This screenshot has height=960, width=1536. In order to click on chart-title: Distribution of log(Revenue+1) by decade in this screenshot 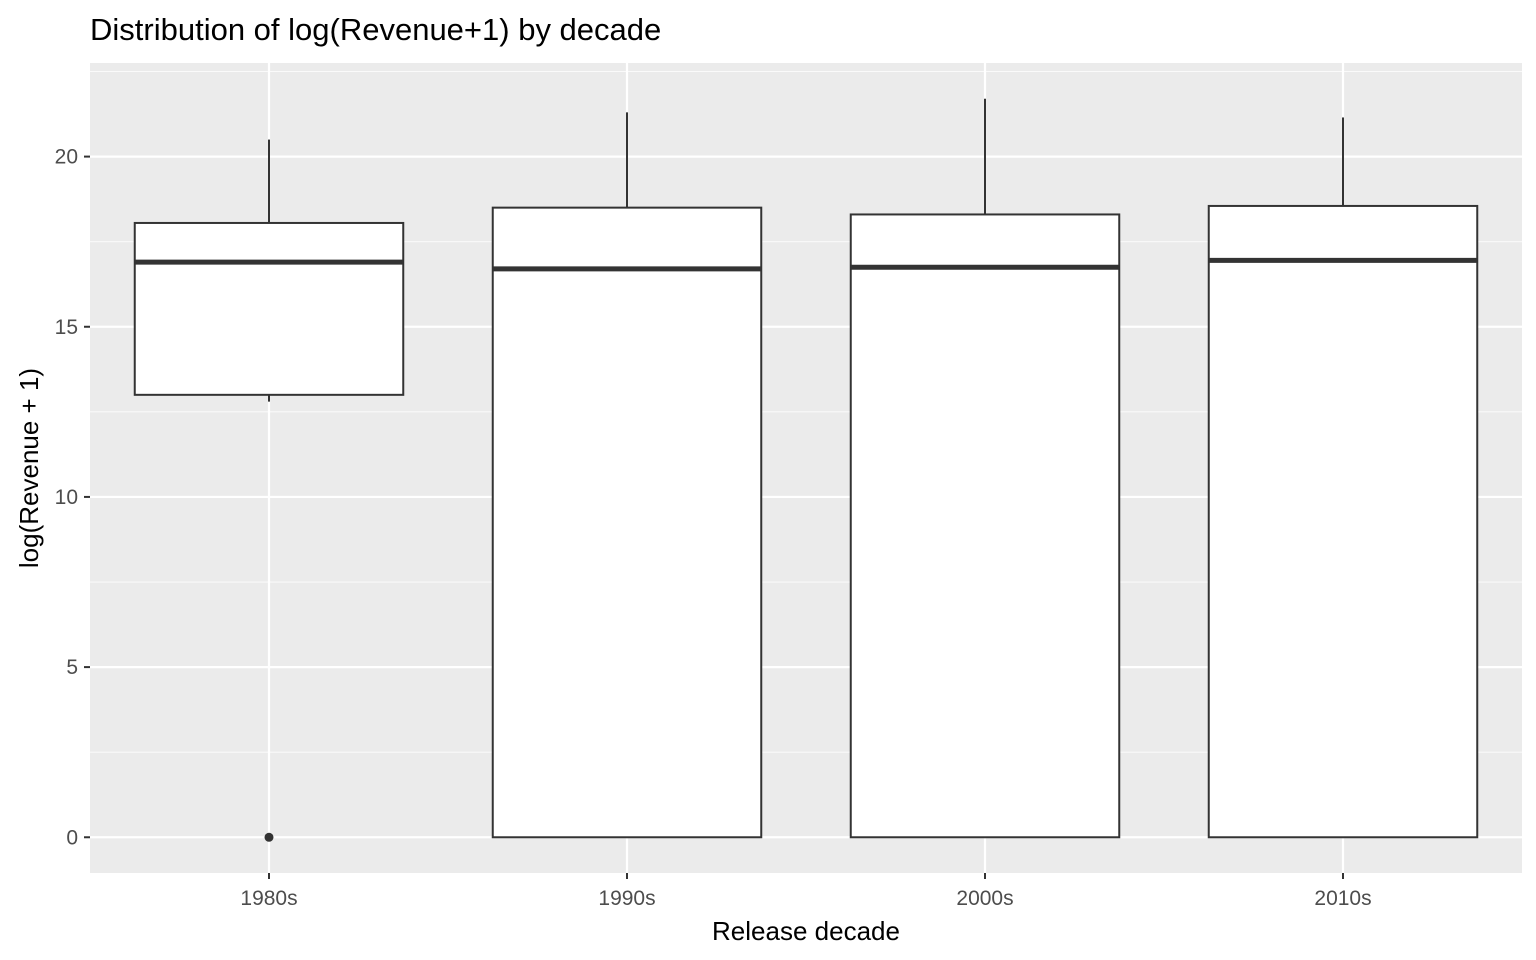, I will do `click(375, 29)`.